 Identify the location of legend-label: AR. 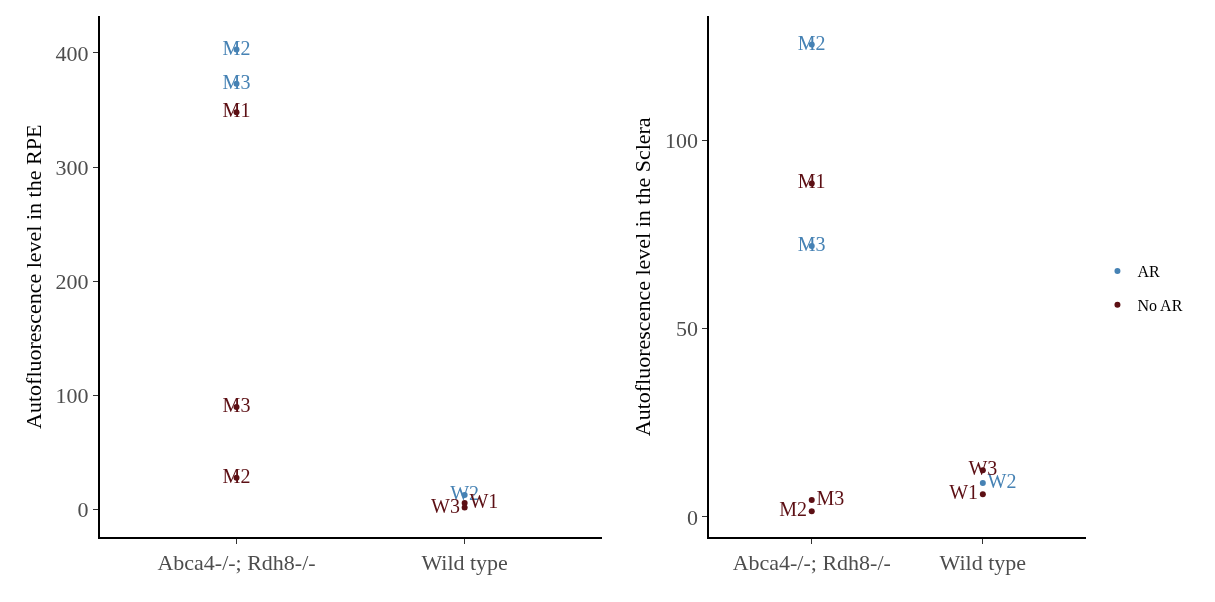
(1148, 272).